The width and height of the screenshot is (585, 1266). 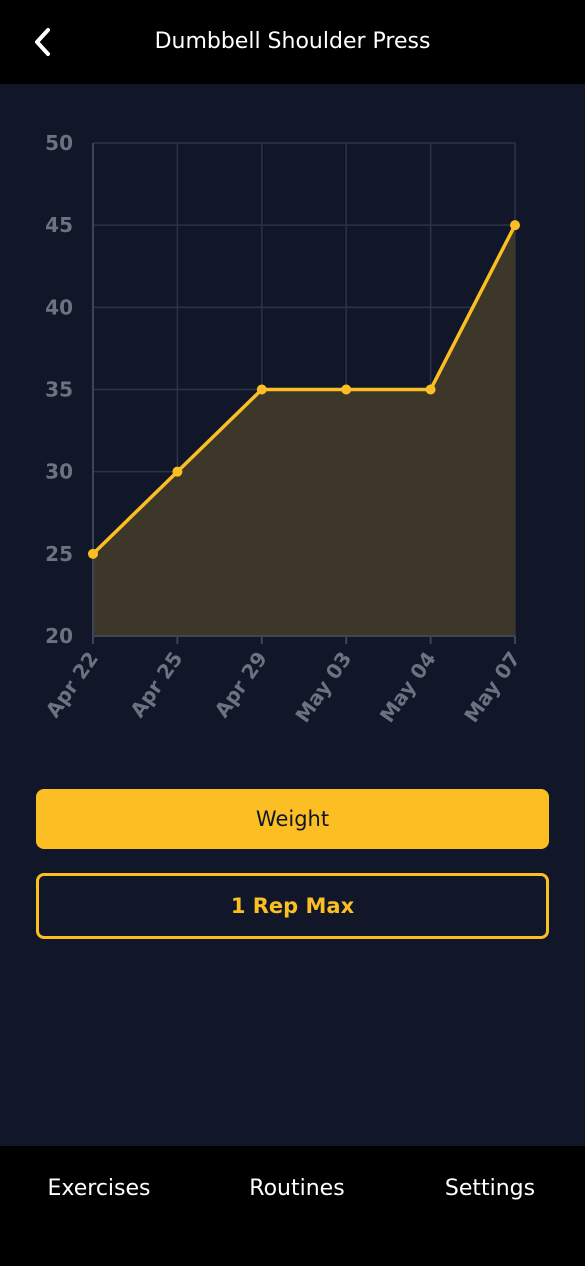 What do you see at coordinates (59, 307) in the screenshot?
I see `y-tick-label: 40` at bounding box center [59, 307].